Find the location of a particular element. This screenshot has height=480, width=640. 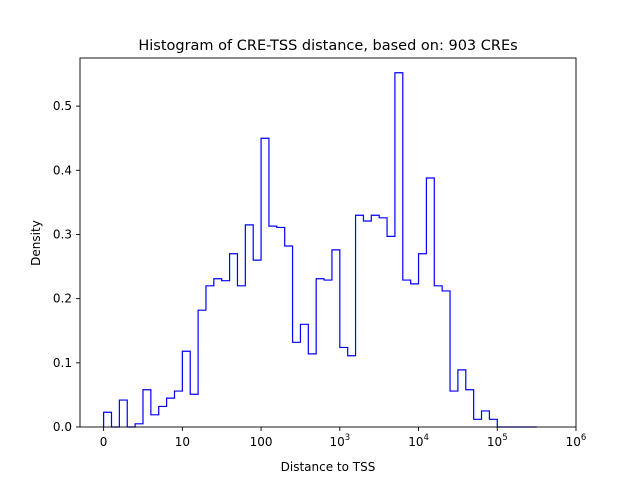

x-tick-label: 10⁵ is located at coordinates (497, 441).